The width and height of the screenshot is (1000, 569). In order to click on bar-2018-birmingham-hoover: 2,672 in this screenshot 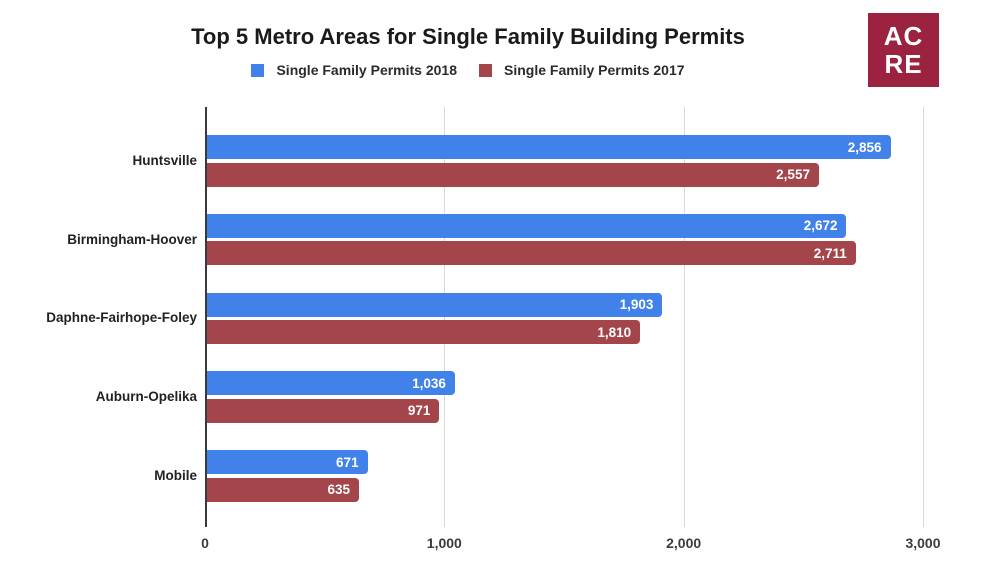, I will do `click(527, 225)`.